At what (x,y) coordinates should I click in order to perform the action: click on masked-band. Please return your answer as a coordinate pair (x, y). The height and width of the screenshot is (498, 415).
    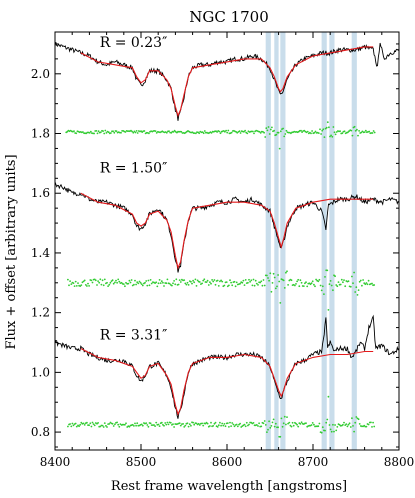
    Looking at the image, I should click on (332, 241).